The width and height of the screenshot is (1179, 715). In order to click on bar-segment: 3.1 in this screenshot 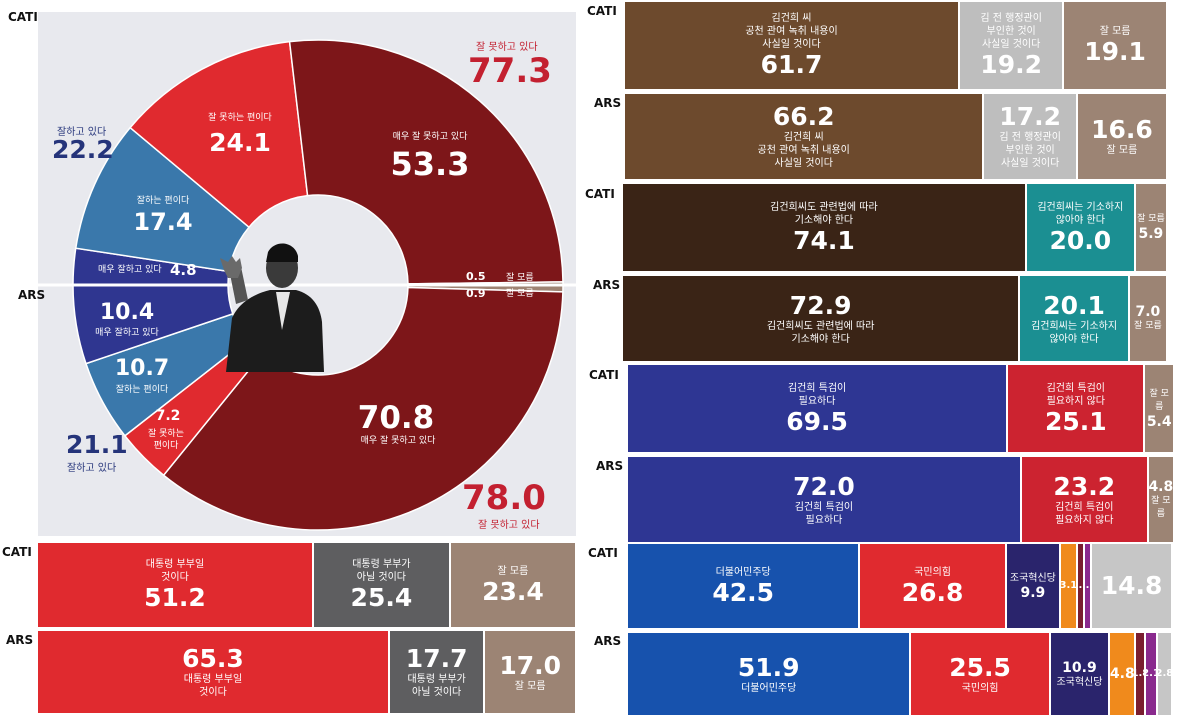, I will do `click(1069, 586)`.